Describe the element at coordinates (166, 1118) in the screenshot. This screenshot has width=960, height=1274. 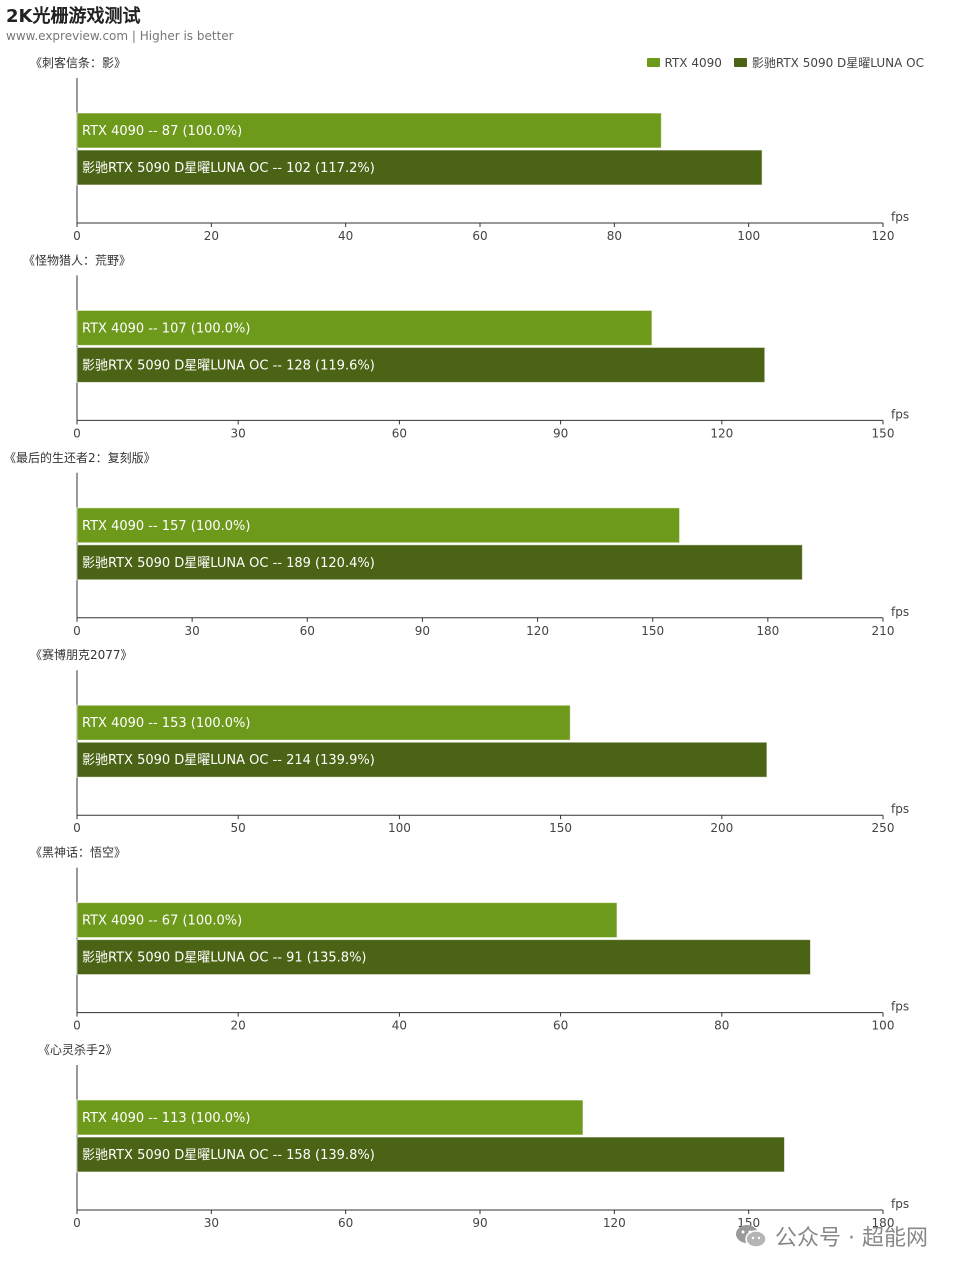
I see `bar-label: RTX 4090 -- 113 (100.0%)` at that location.